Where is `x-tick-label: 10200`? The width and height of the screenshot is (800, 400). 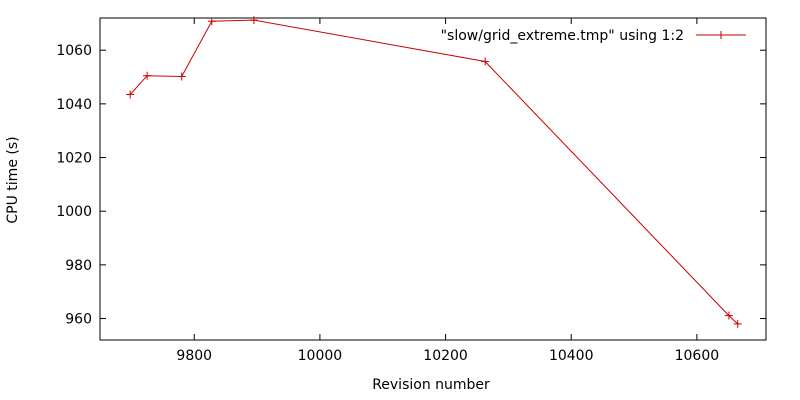 x-tick-label: 10200 is located at coordinates (445, 356).